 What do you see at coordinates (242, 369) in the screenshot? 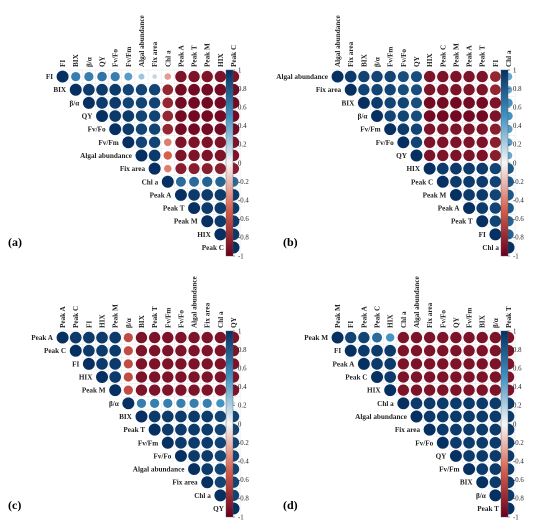
I see `colorbar-tick-label: 0.6` at bounding box center [242, 369].